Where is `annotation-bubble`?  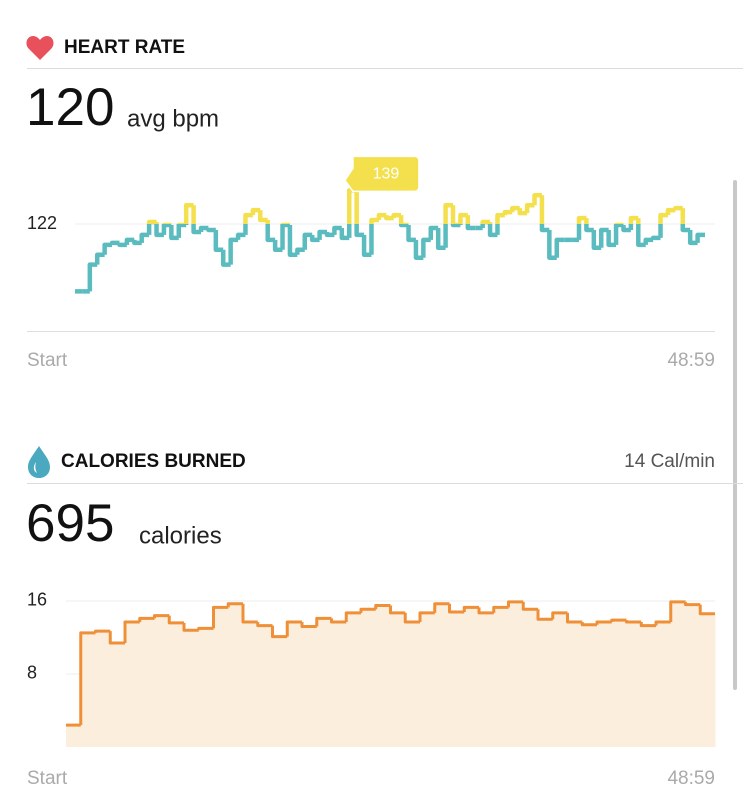 annotation-bubble is located at coordinates (382, 174).